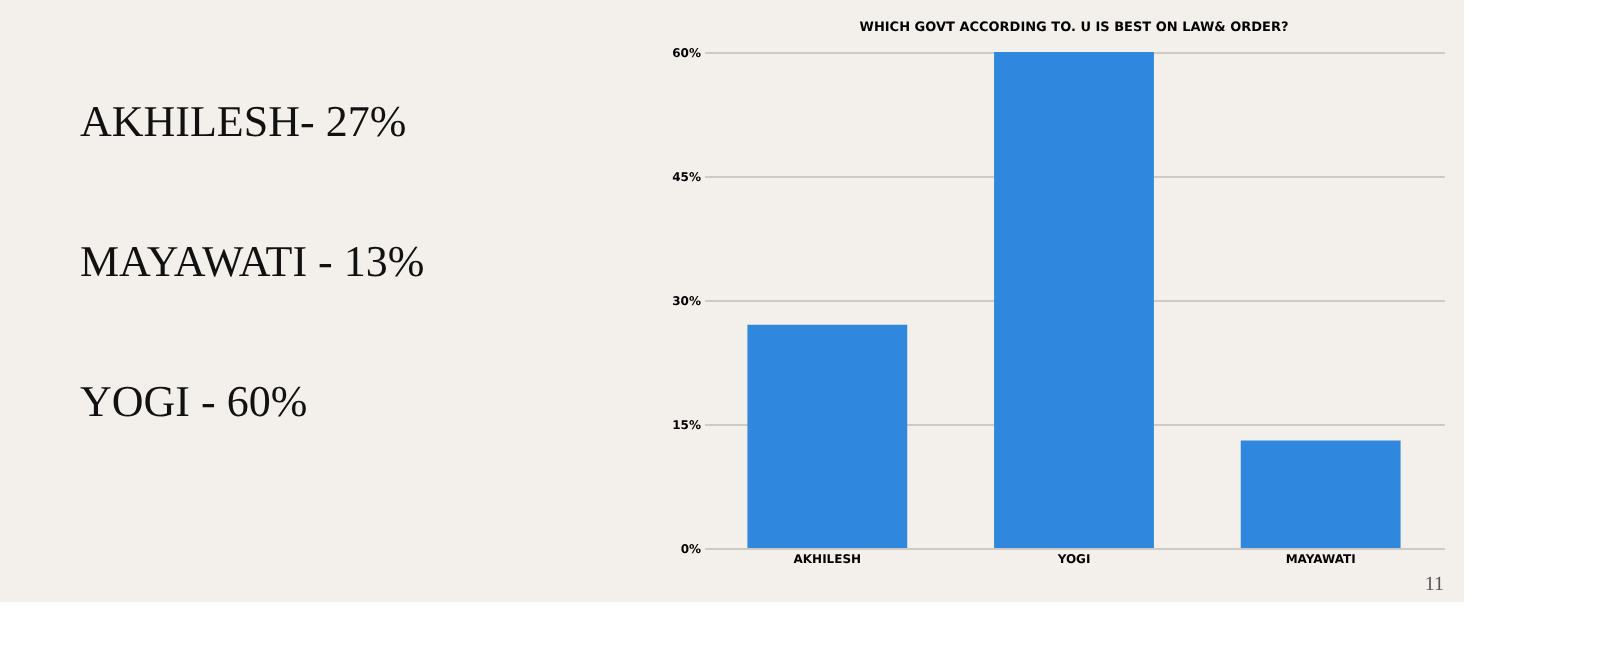 This screenshot has width=1600, height=654. What do you see at coordinates (243, 121) in the screenshot?
I see `text: AKHILESH- 27%` at bounding box center [243, 121].